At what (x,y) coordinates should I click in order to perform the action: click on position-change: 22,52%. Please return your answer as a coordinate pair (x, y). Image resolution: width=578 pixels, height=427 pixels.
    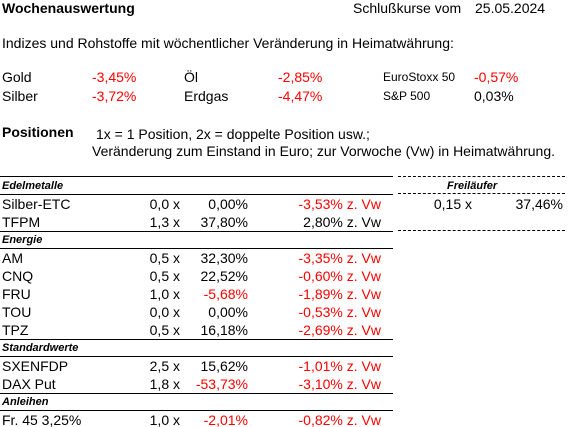
    Looking at the image, I should click on (224, 276).